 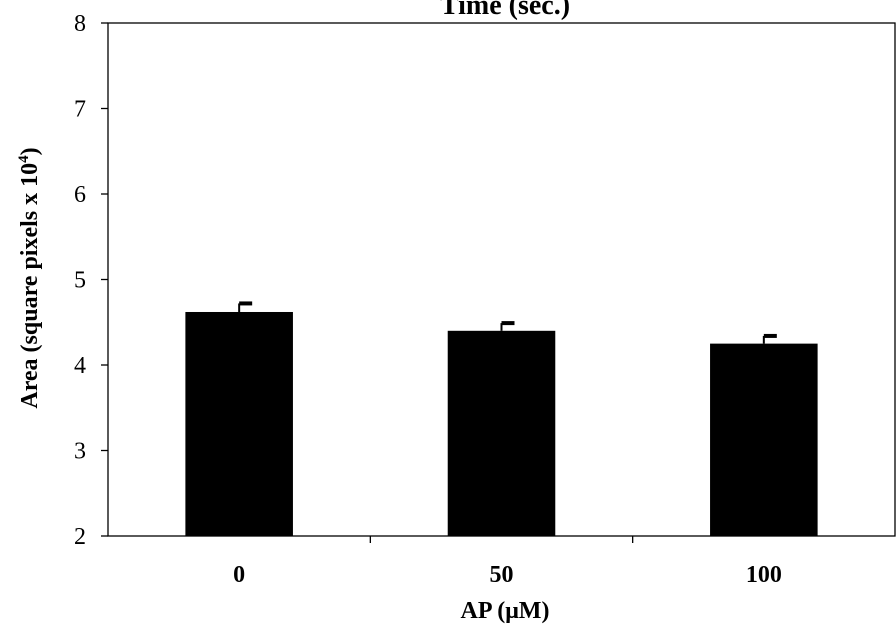 I want to click on y-tick-label: 3, so click(x=80, y=452).